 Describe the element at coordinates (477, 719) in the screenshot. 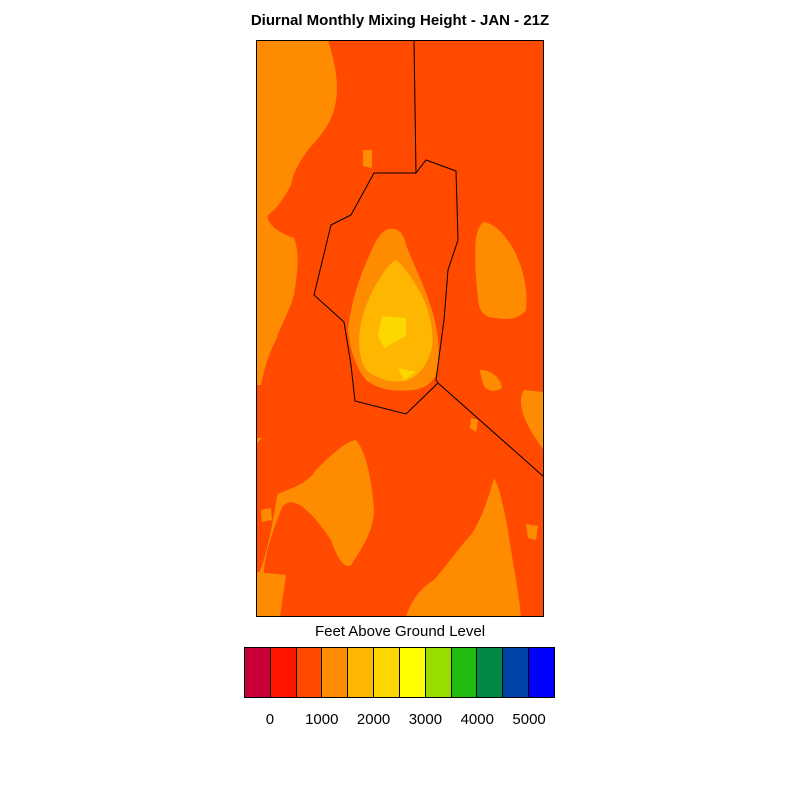

I see `legend-tick-label: 4000` at that location.